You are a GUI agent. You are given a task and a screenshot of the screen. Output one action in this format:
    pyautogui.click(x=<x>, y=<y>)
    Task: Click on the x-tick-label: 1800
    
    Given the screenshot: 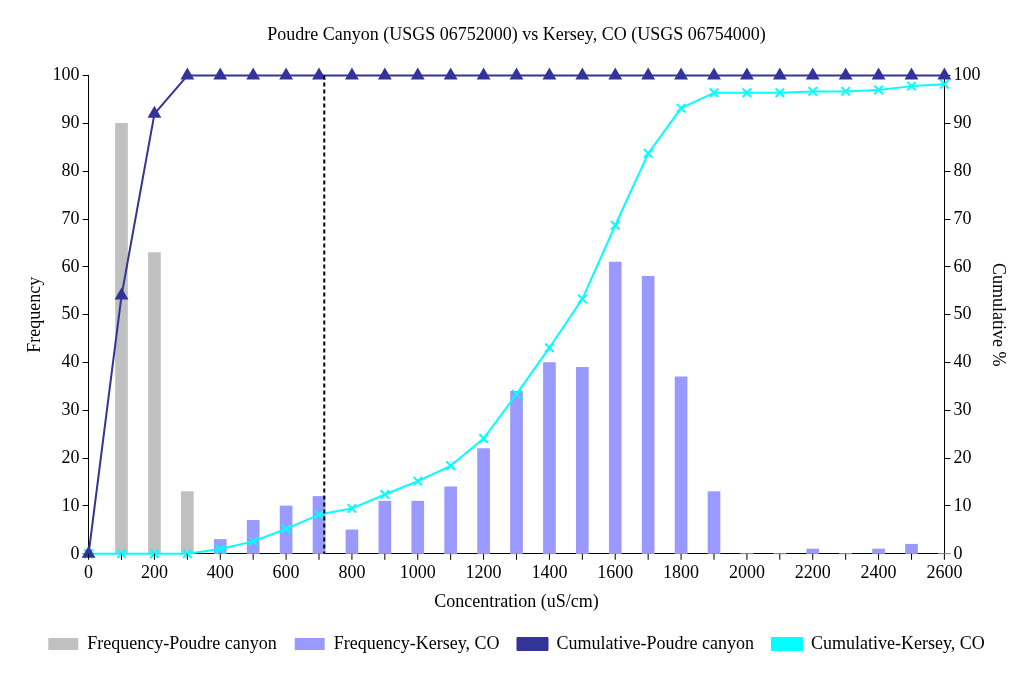 What is the action you would take?
    pyautogui.click(x=681, y=572)
    